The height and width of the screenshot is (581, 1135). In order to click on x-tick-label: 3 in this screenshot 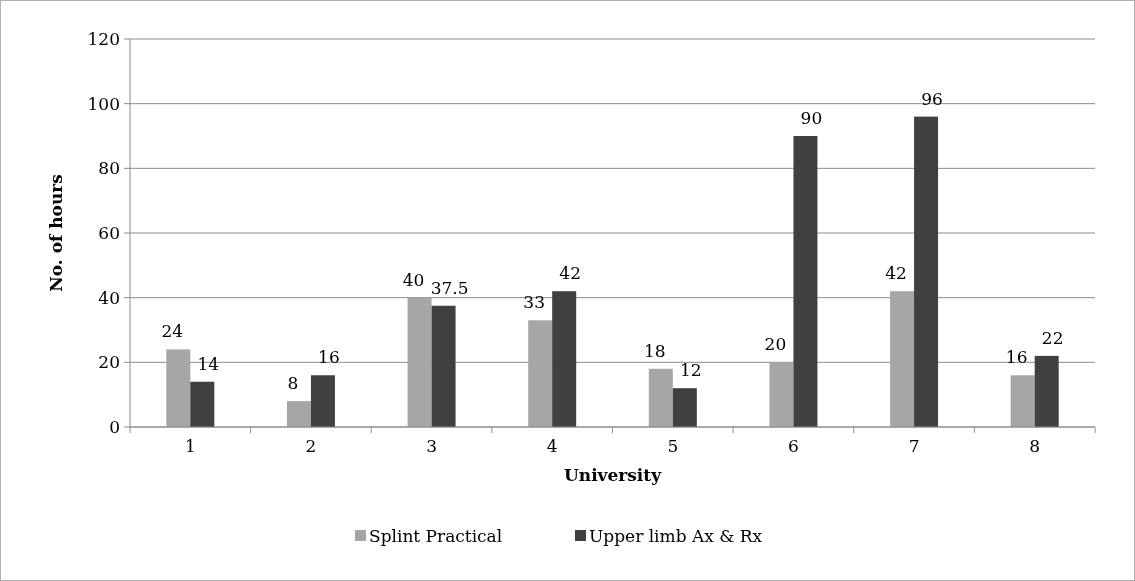, I will do `click(431, 446)`.